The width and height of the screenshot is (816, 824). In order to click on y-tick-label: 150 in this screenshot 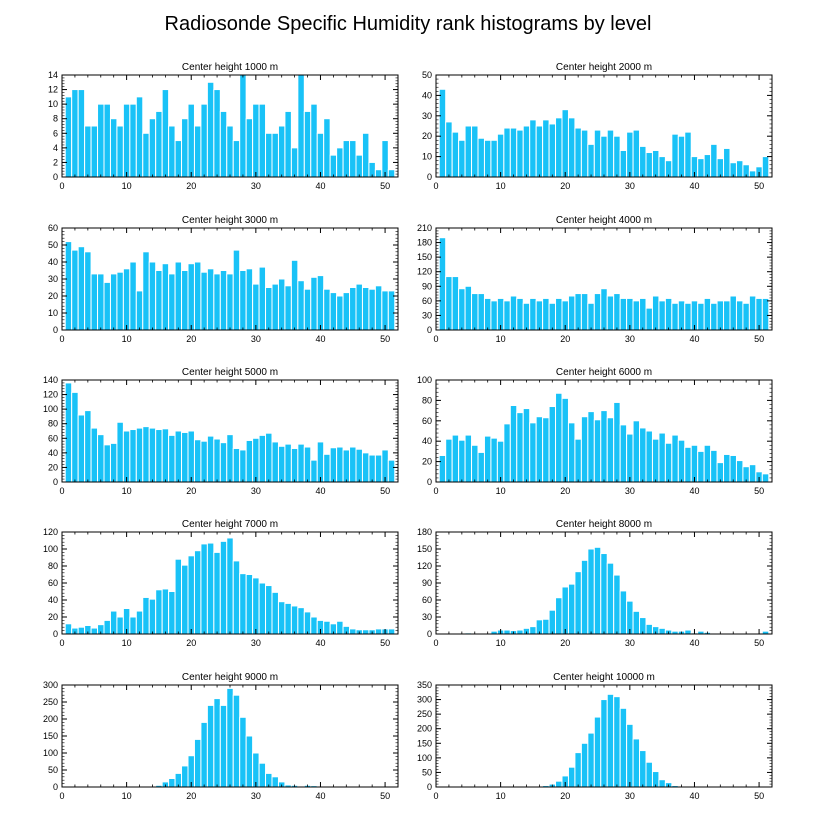, I will do `click(424, 743)`.